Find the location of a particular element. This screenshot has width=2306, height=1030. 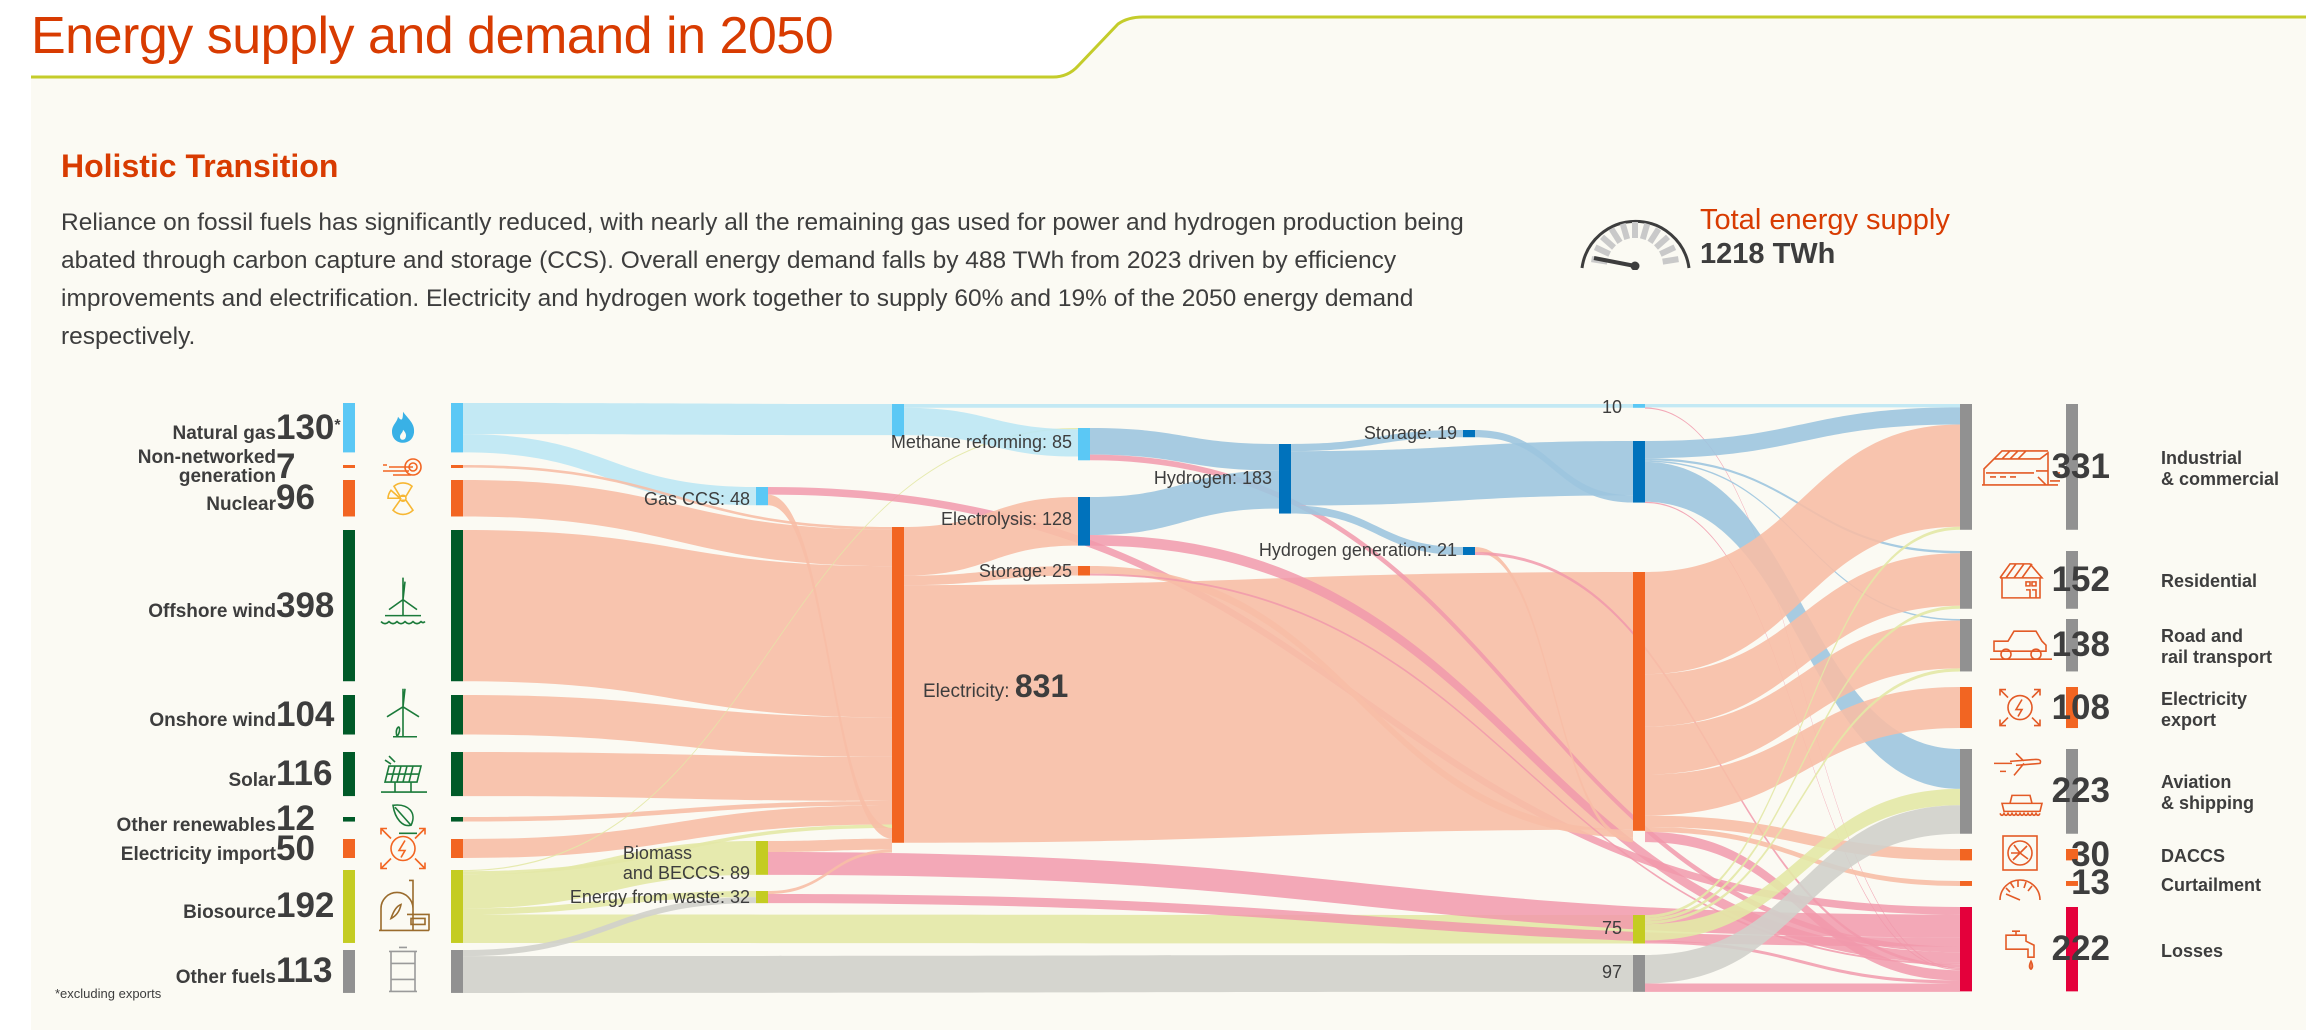

flow-elecF-to-residential is located at coordinates (1802, 640).